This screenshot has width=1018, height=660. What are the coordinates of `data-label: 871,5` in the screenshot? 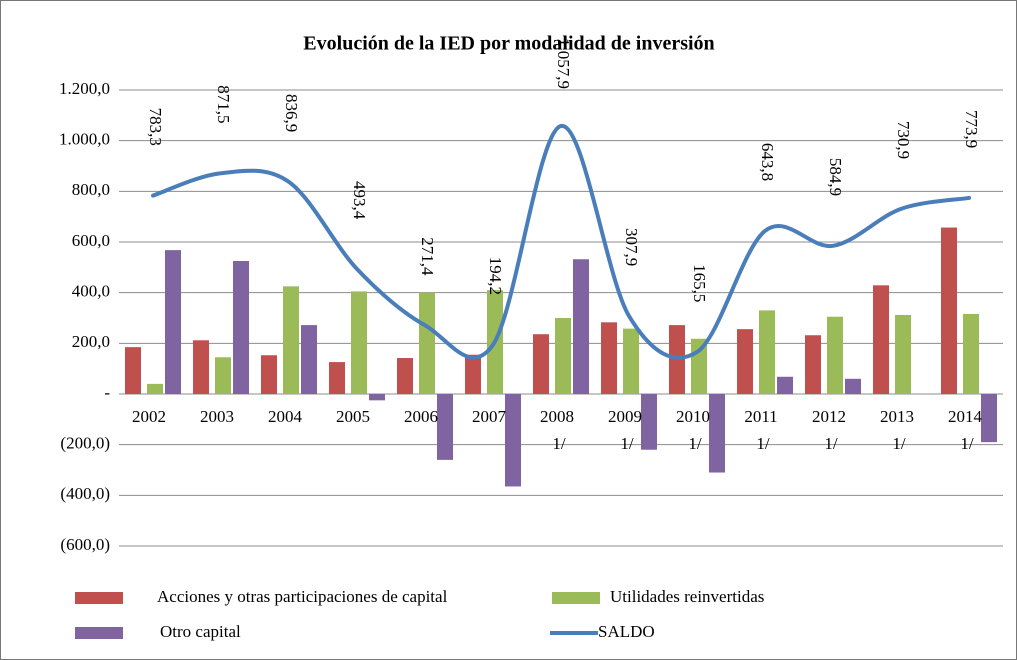 It's located at (223, 104).